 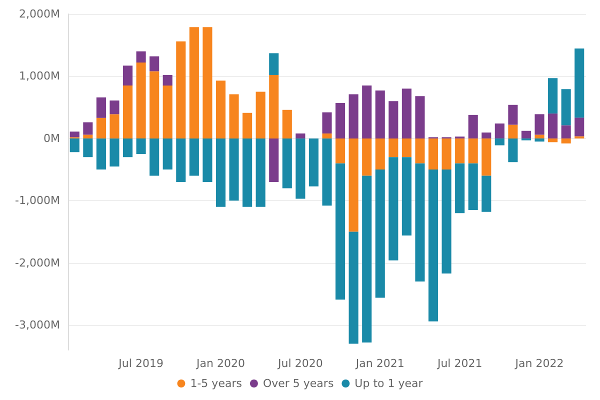 What do you see at coordinates (216, 383) in the screenshot?
I see `legend-label: 1-5 years` at bounding box center [216, 383].